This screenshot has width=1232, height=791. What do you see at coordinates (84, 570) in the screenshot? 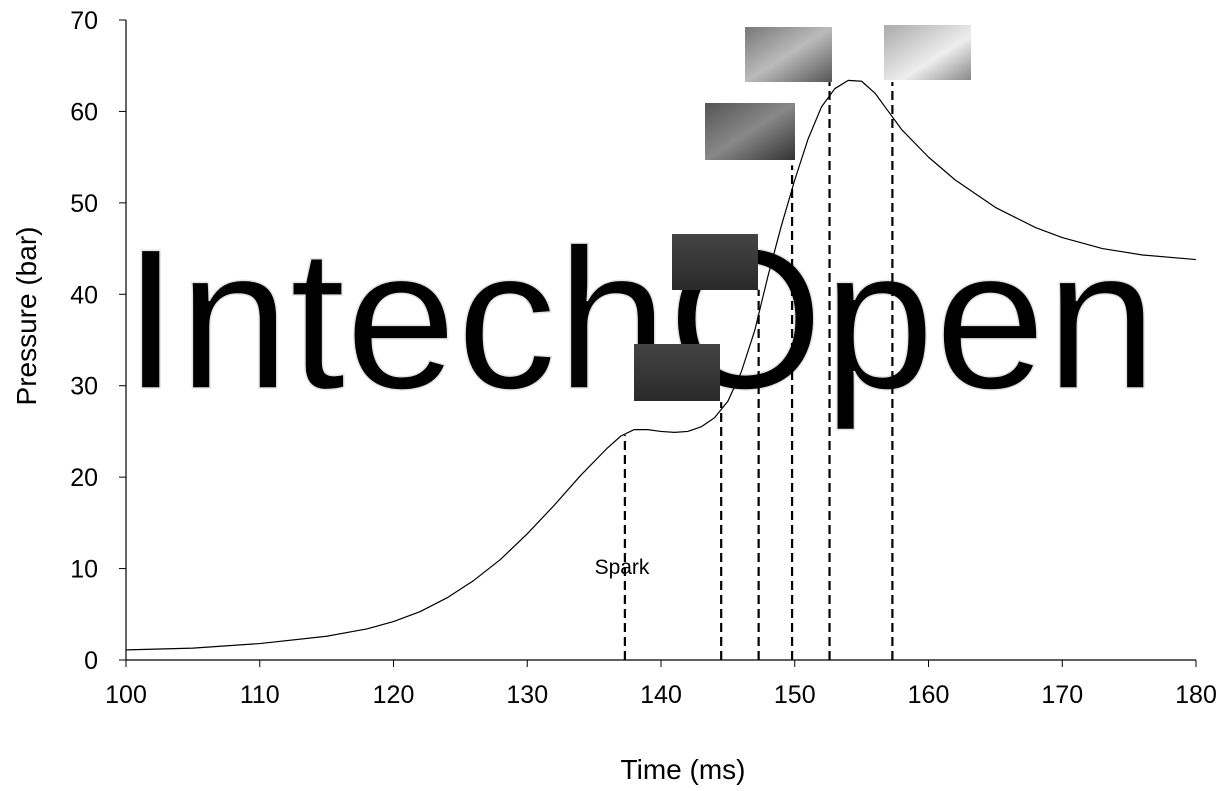
I see `y-tick-label: 10` at bounding box center [84, 570].